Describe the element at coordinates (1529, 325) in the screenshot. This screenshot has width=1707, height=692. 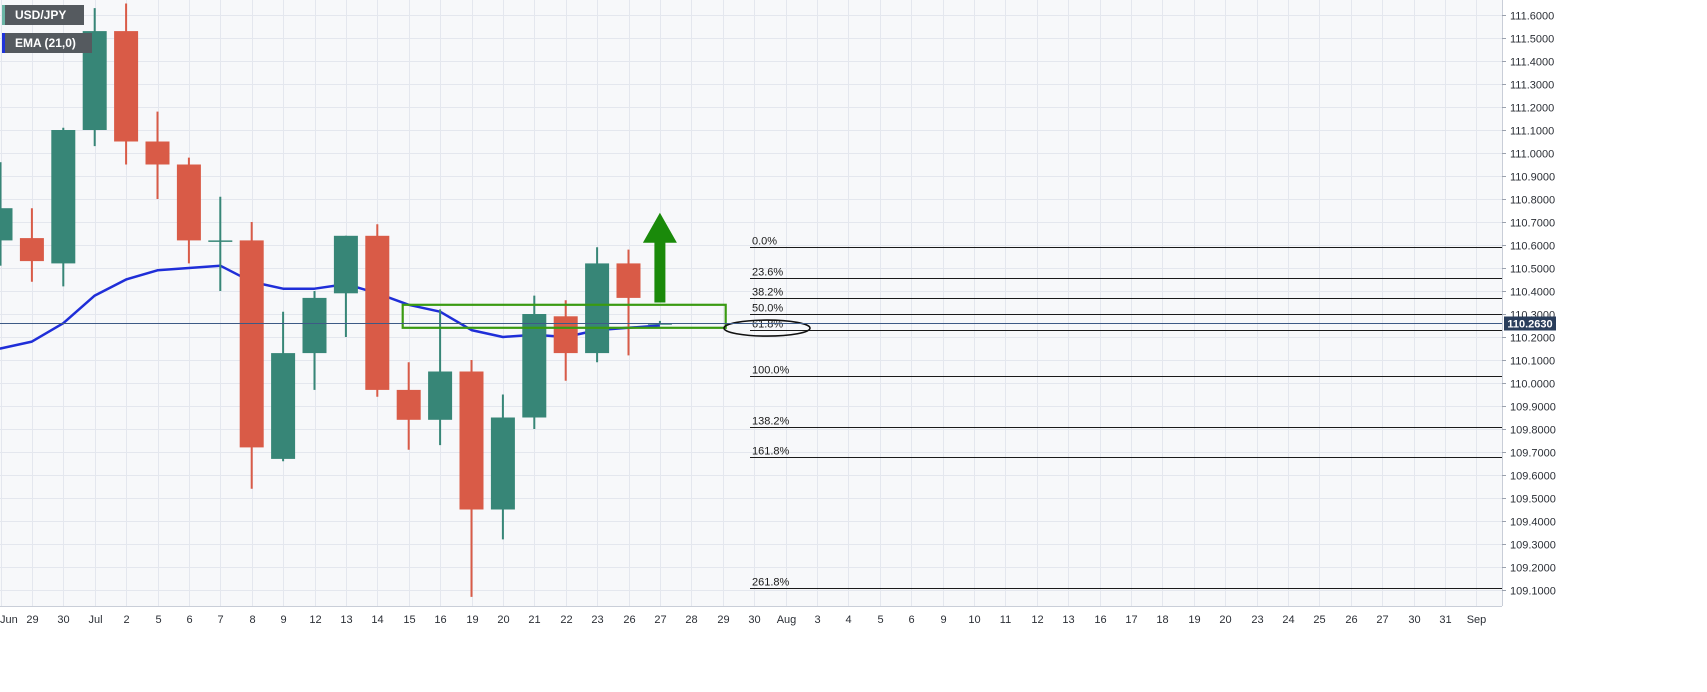
I see `current-price-label: 110.2630` at that location.